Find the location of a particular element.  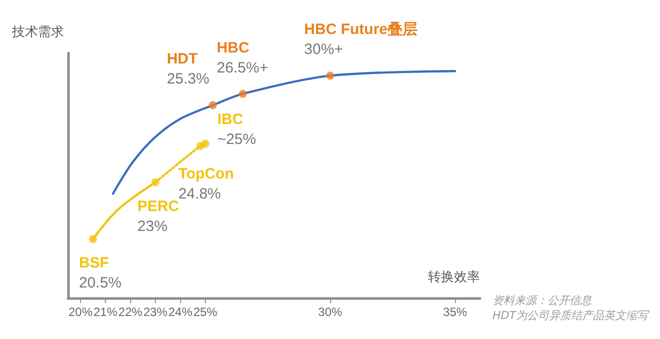

annotation: TopCon 24.8% is located at coordinates (206, 184).